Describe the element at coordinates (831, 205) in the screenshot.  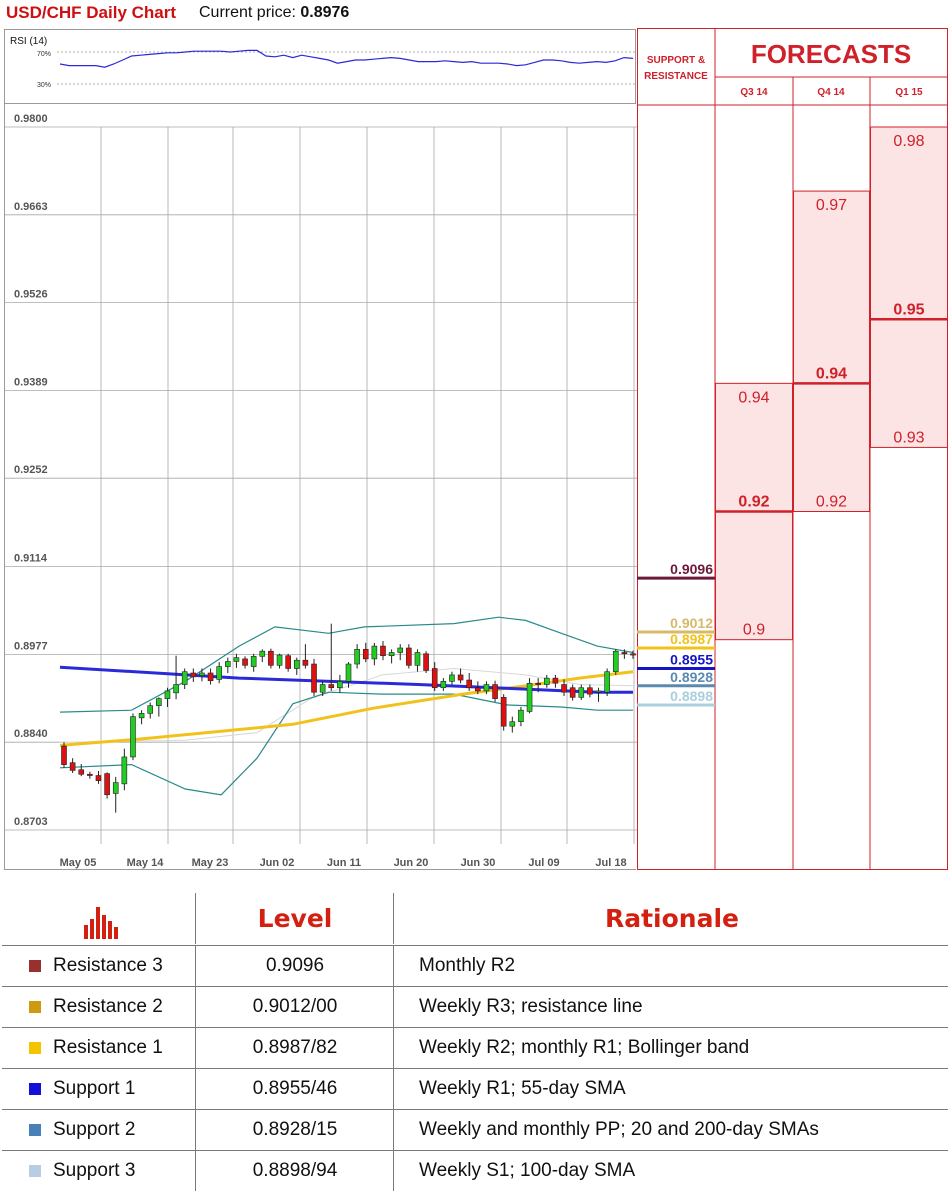
I see `forecast-high-label: 0.97` at that location.